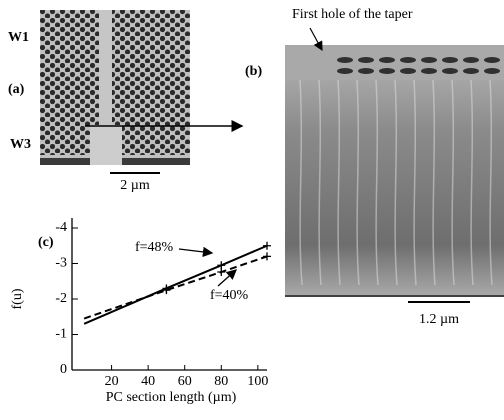 Image resolution: width=504 pixels, height=420 pixels. Describe the element at coordinates (112, 381) in the screenshot. I see `x-tick-label: 20` at that location.